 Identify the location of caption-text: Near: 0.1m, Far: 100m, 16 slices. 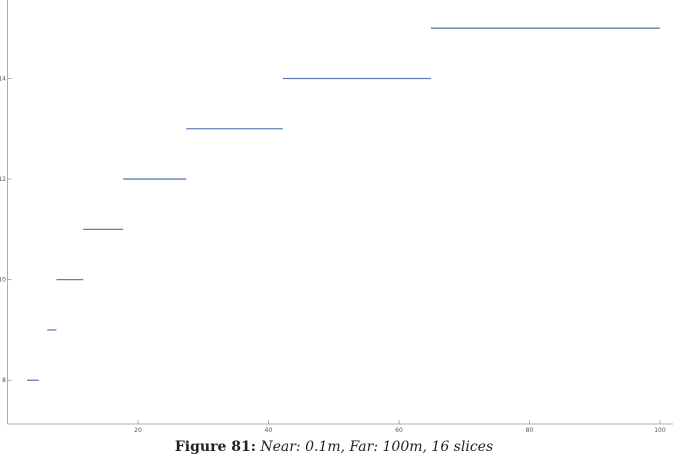
(377, 447).